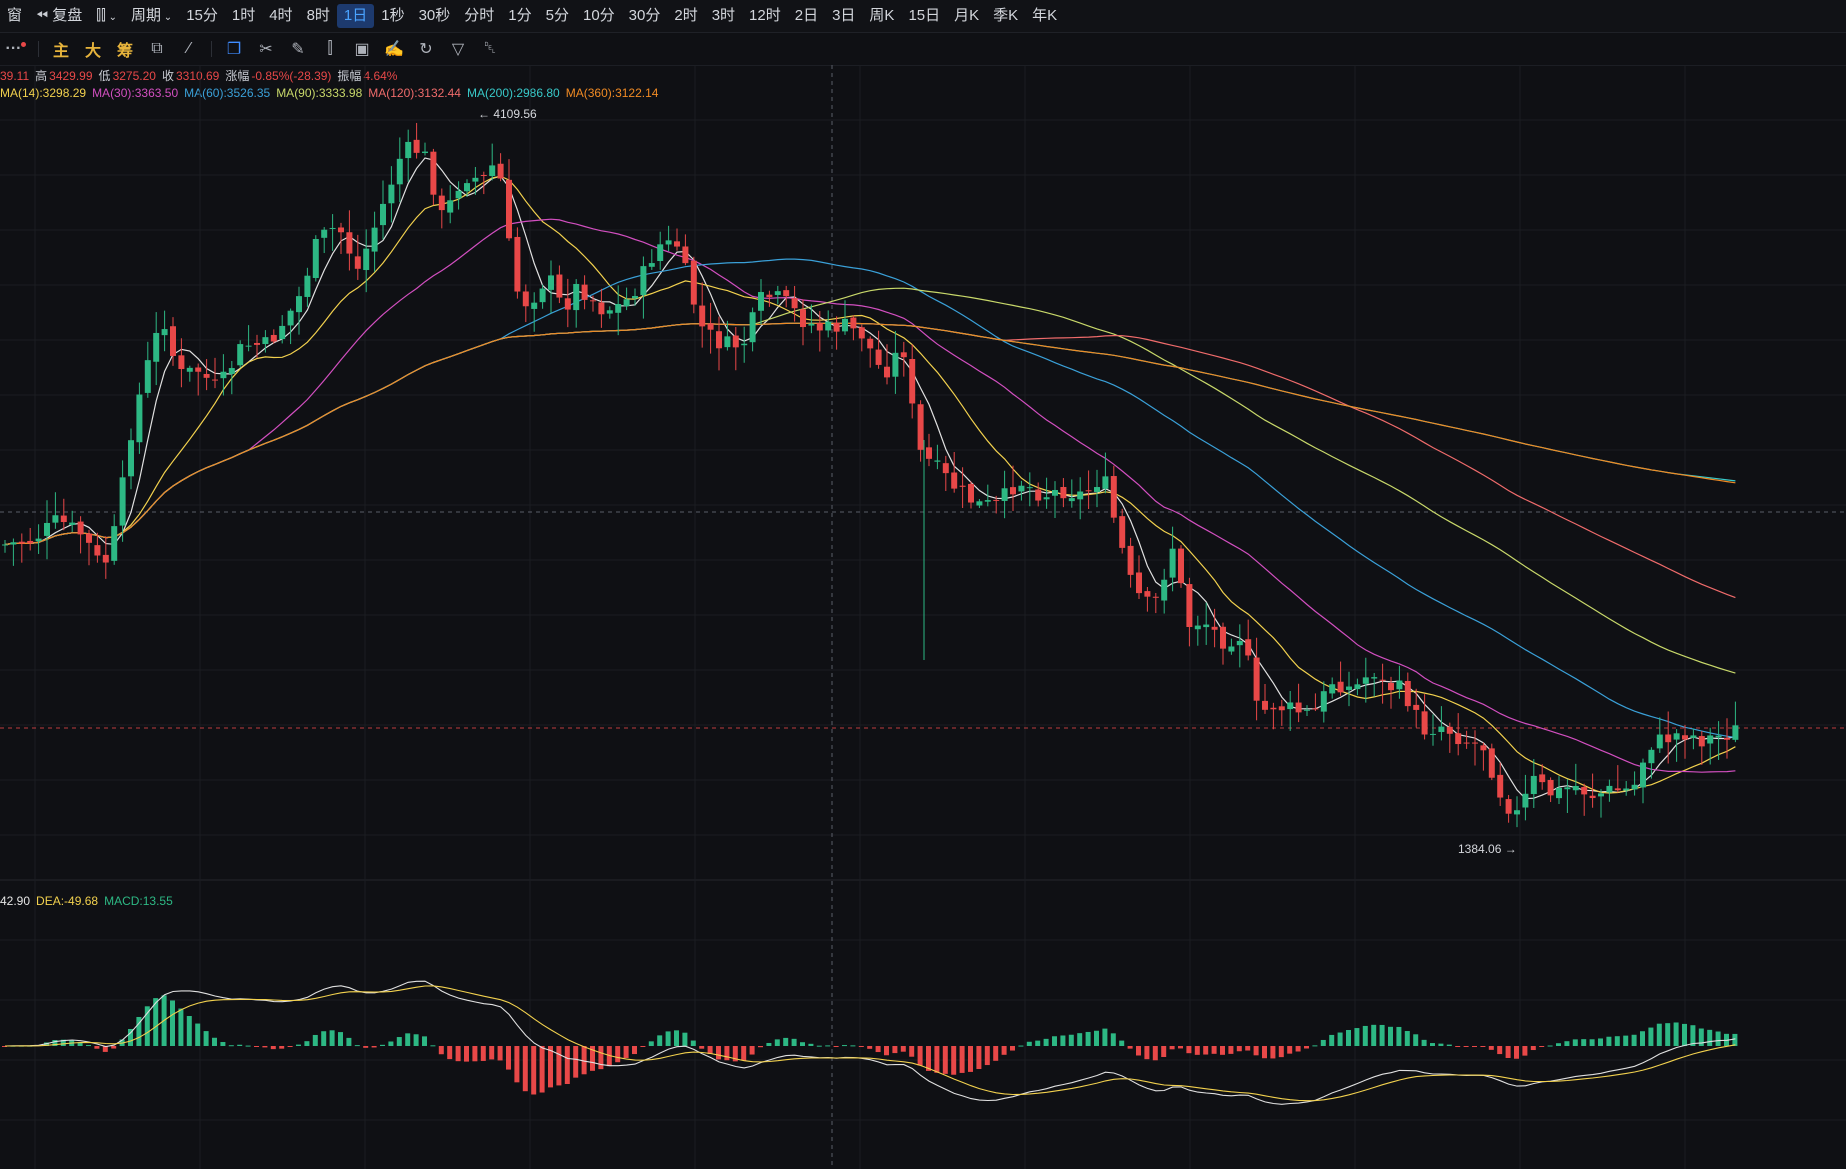 The image size is (1846, 1169). What do you see at coordinates (281, 15) in the screenshot?
I see `interval-tab: 4时` at bounding box center [281, 15].